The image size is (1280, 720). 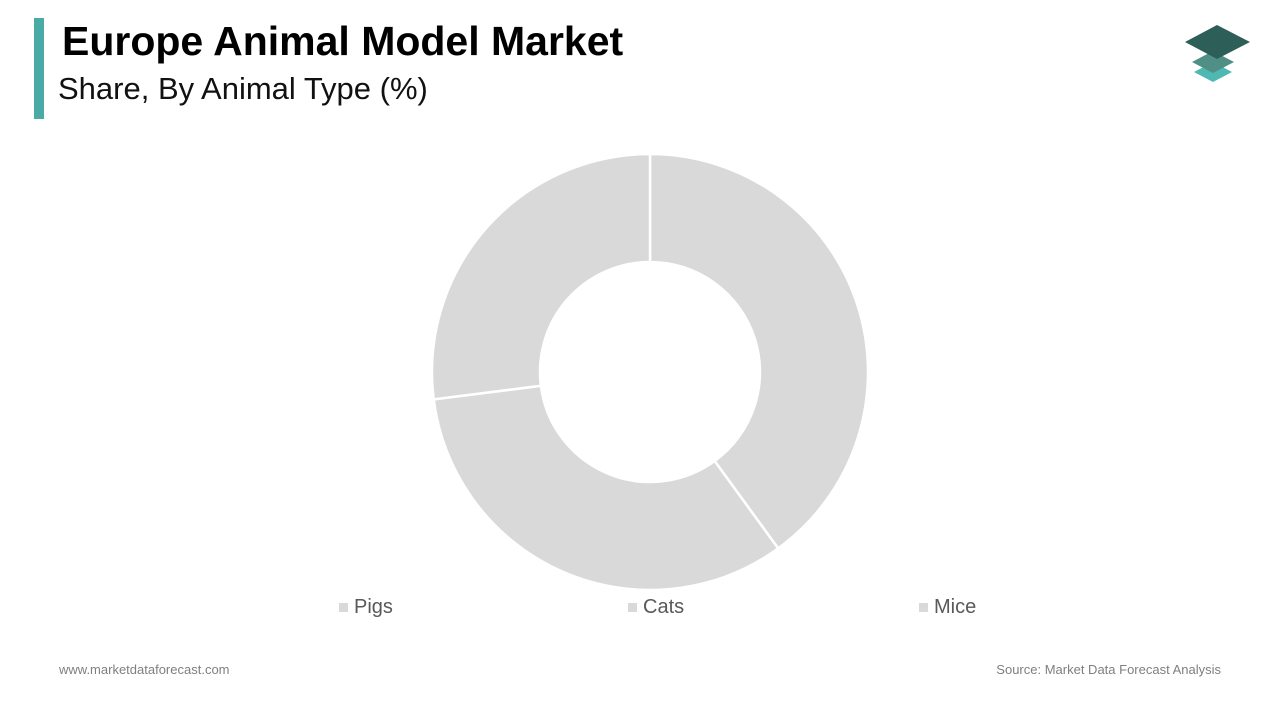 What do you see at coordinates (243, 88) in the screenshot?
I see `page-subtitle: Share, By Animal Type (%)` at bounding box center [243, 88].